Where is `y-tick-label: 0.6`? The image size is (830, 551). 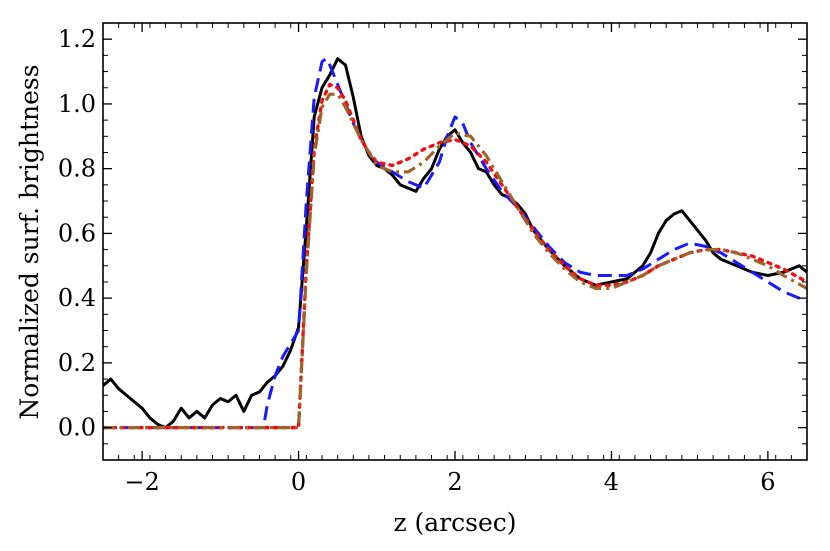
y-tick-label: 0.6 is located at coordinates (77, 233).